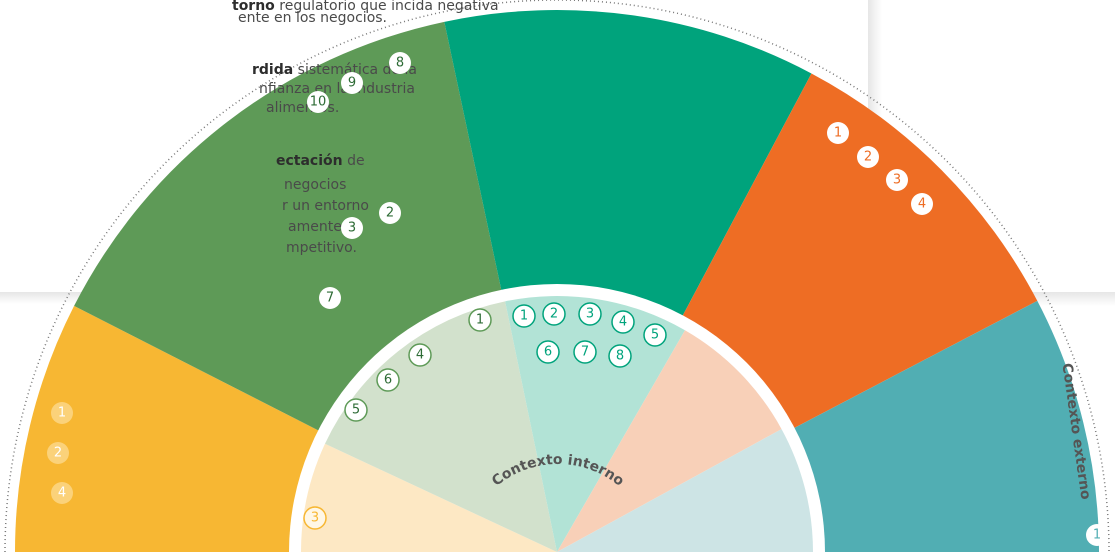  I want to click on intro-line: torno regulatorio que incida negativa, so click(365, 7).